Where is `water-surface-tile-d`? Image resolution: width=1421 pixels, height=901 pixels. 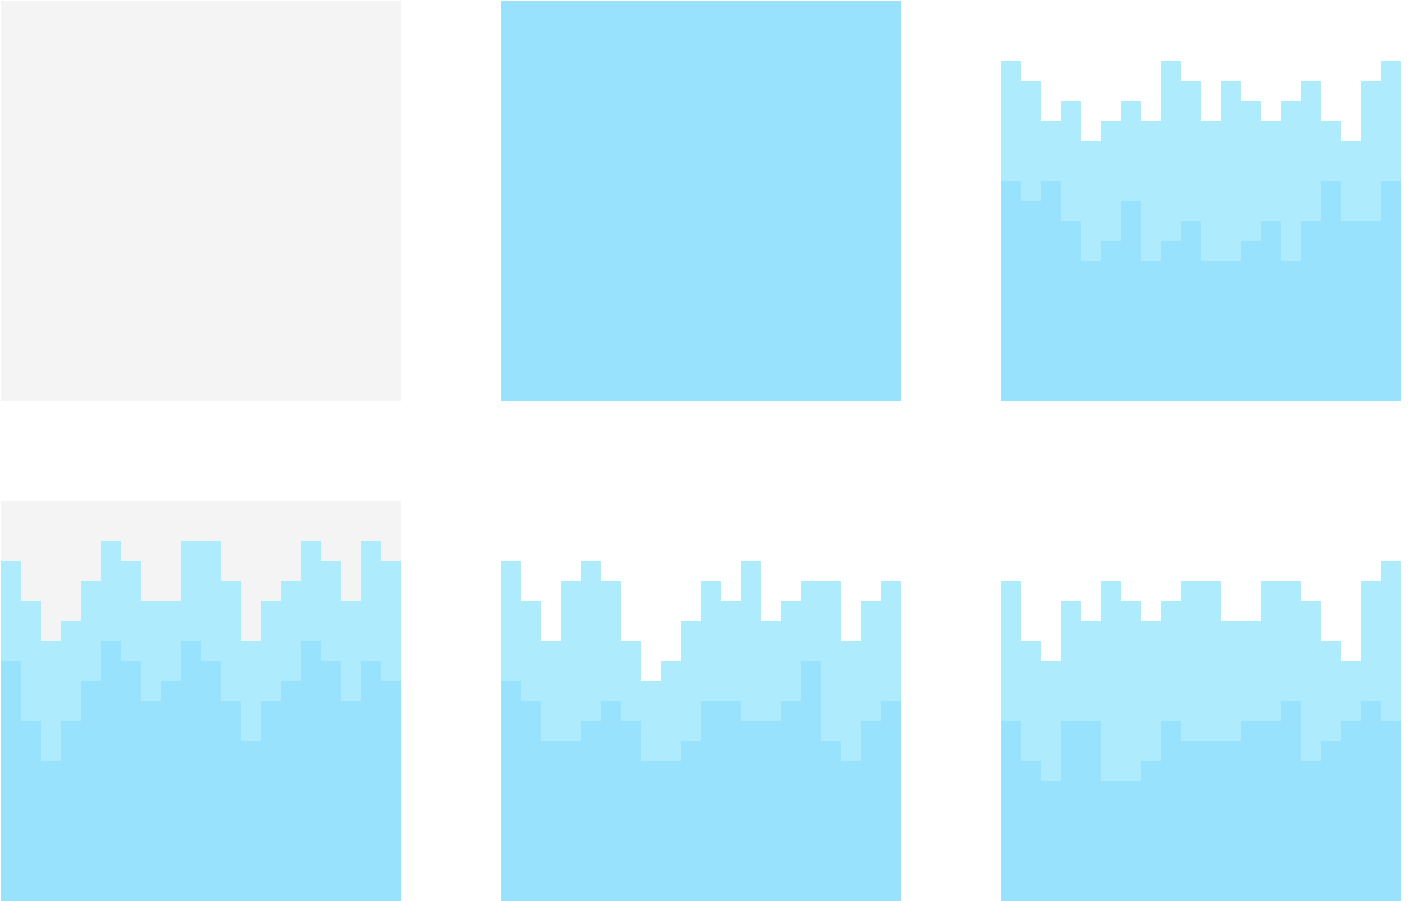 water-surface-tile-d is located at coordinates (1201, 701).